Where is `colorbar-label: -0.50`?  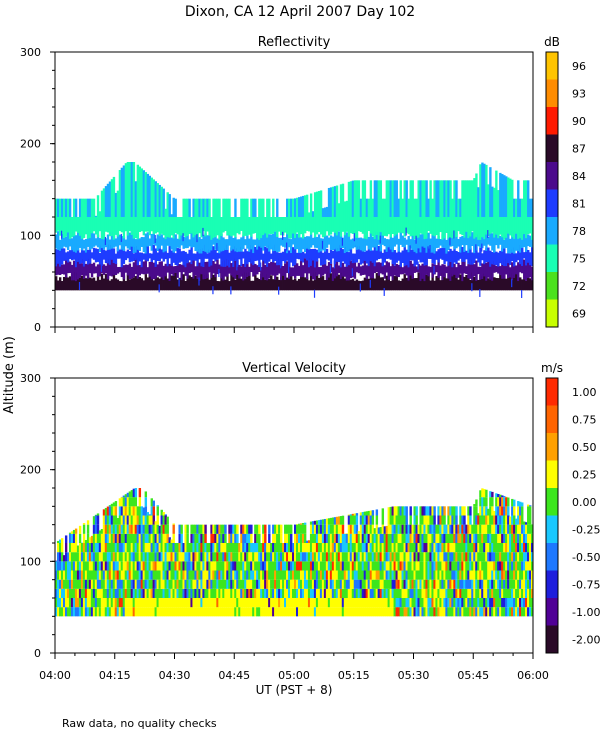
colorbar-label: -0.50 is located at coordinates (586, 557).